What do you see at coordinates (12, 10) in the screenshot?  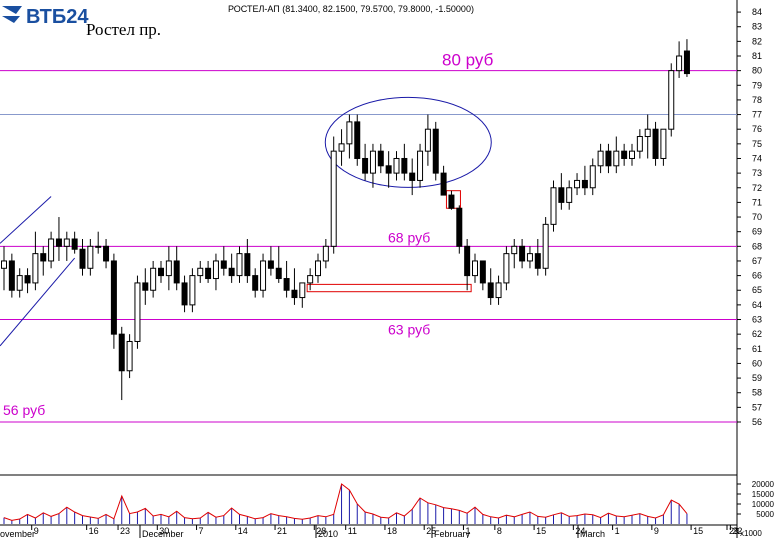 I see `logo-mark-top` at bounding box center [12, 10].